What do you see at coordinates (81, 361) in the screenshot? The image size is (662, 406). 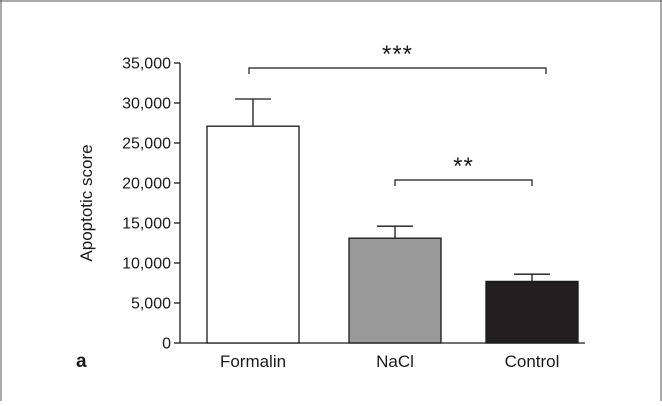 I see `panel-label: a` at bounding box center [81, 361].